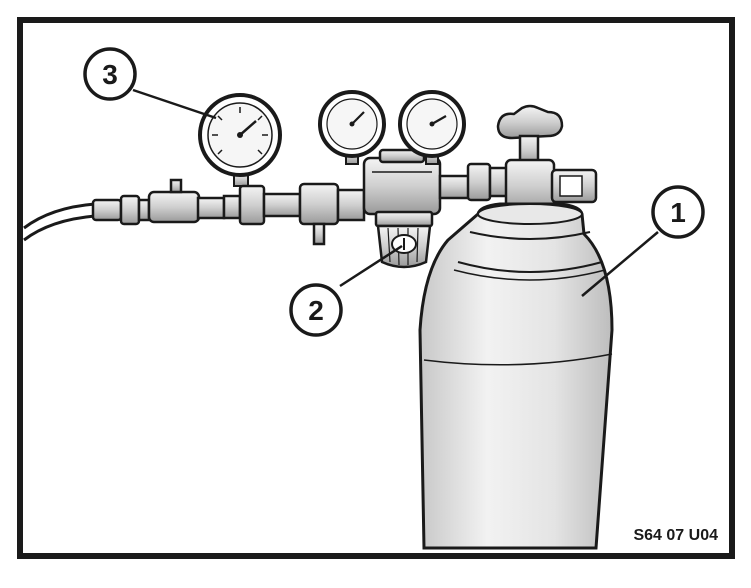 The width and height of the screenshot is (751, 588). Describe the element at coordinates (432, 127) in the screenshot. I see `regulator-gauge-right` at that location.